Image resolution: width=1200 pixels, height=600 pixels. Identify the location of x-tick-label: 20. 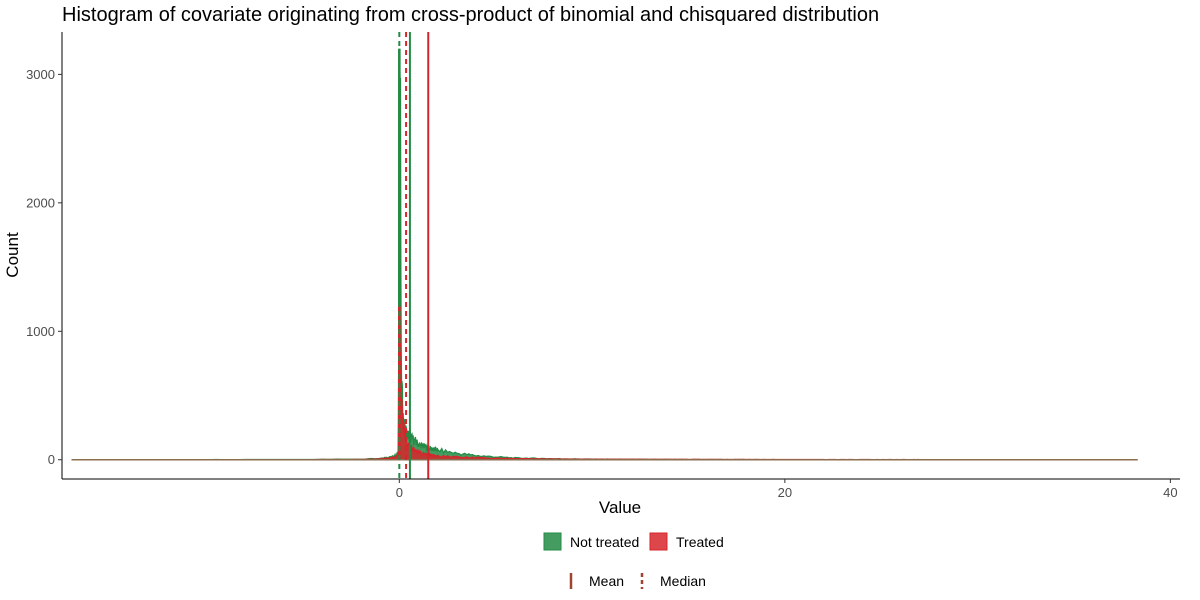
(785, 492).